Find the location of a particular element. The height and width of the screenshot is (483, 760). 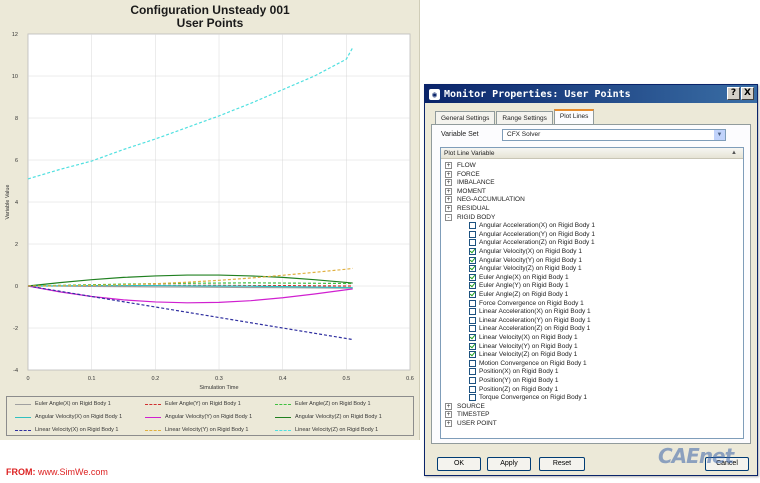

tree-item-label: Euler Angle(Y) on Rigid Body 1 is located at coordinates (524, 286).